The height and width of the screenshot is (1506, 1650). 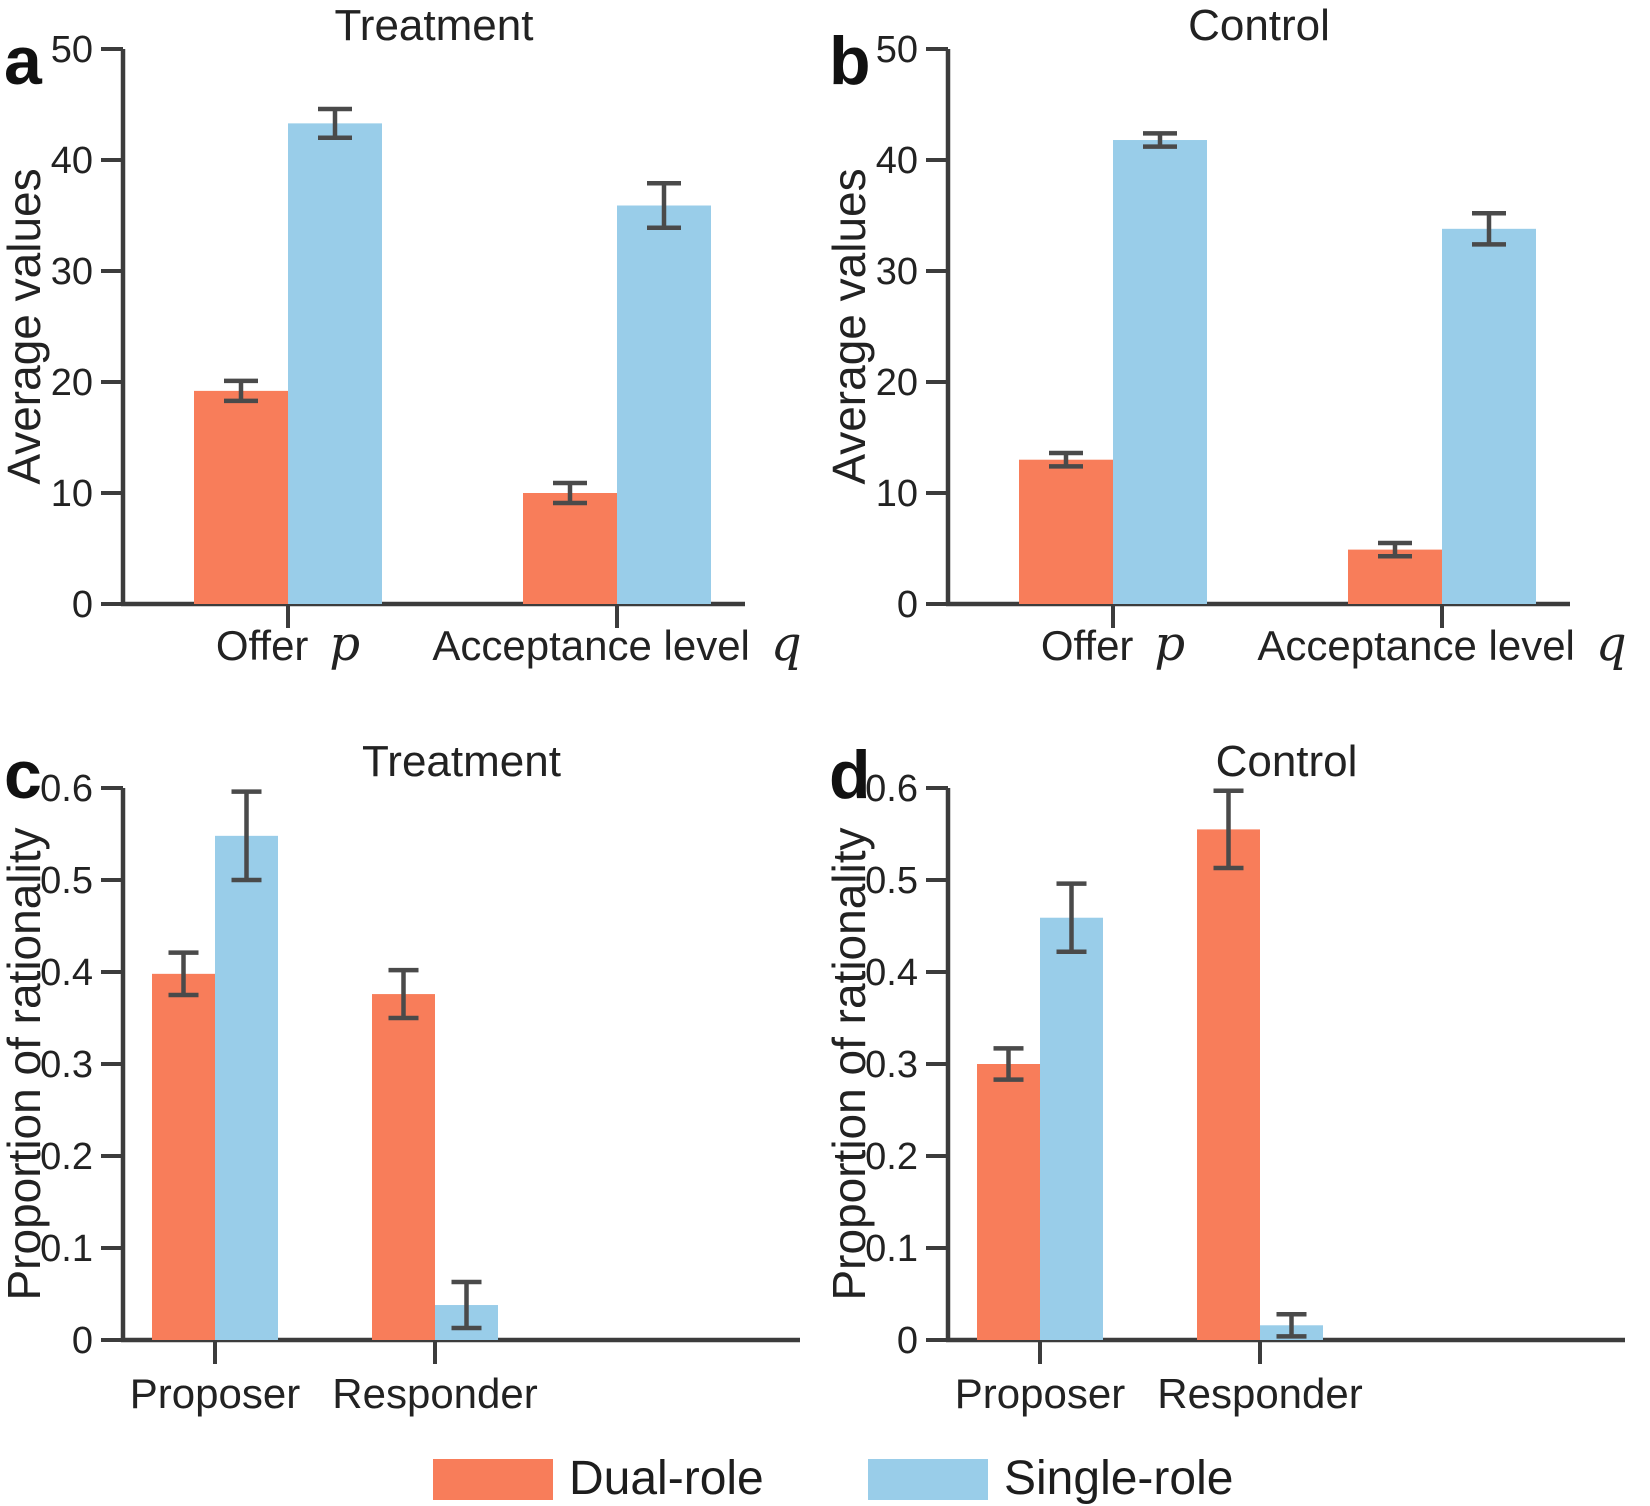 I want to click on legend-item-dual-role: Dual-role, so click(x=598, y=1479).